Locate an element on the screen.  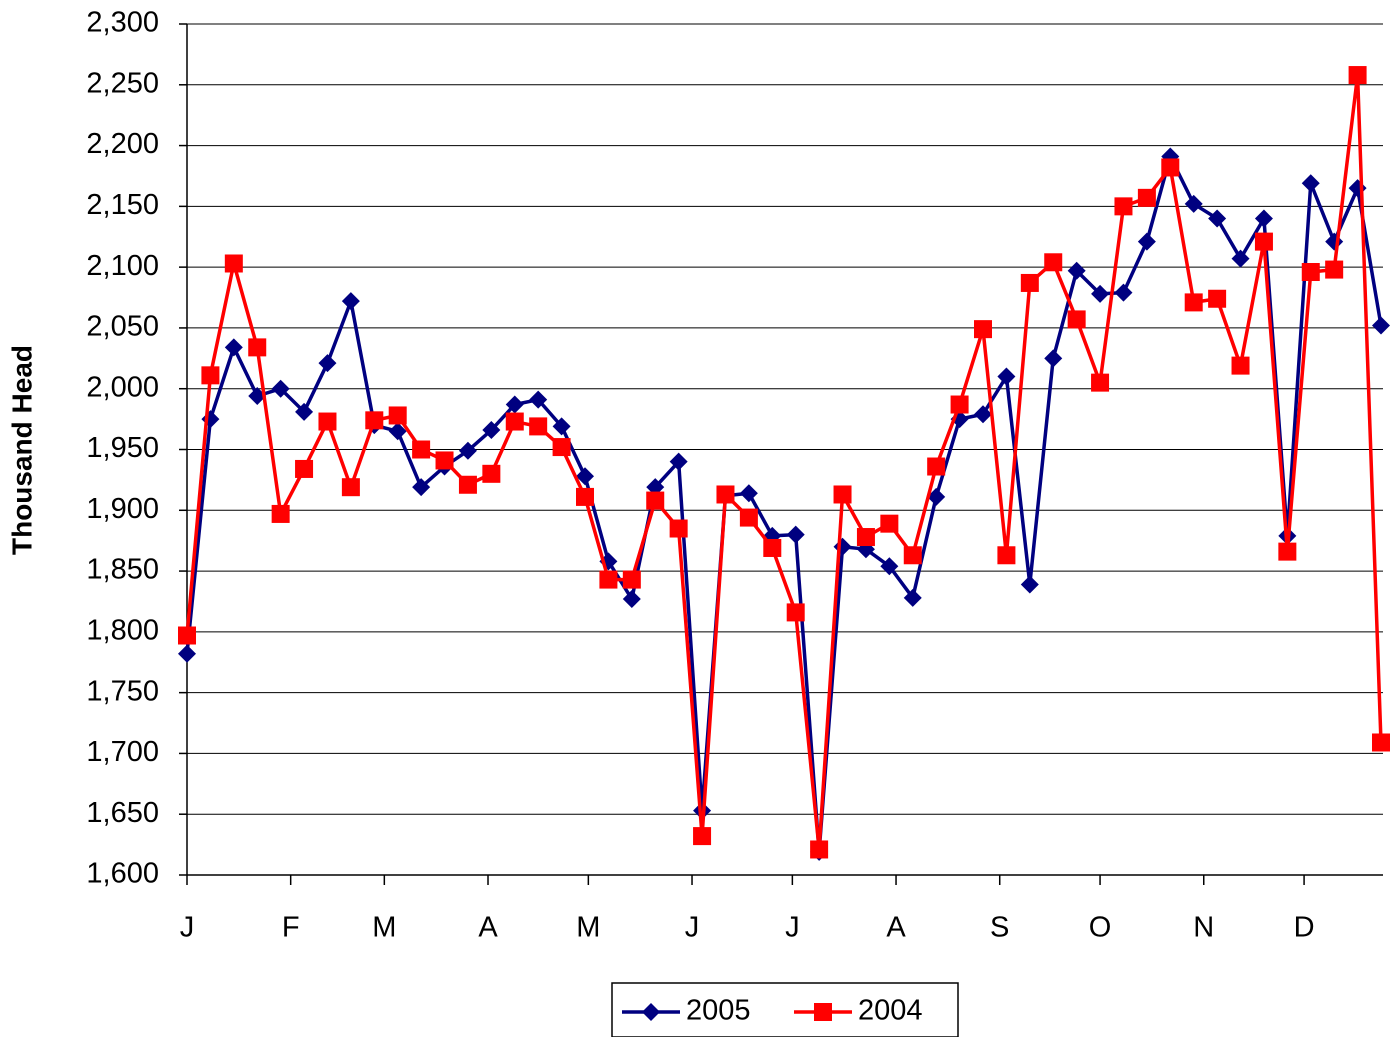
legend: 2005 2004 is located at coordinates (785, 1009).